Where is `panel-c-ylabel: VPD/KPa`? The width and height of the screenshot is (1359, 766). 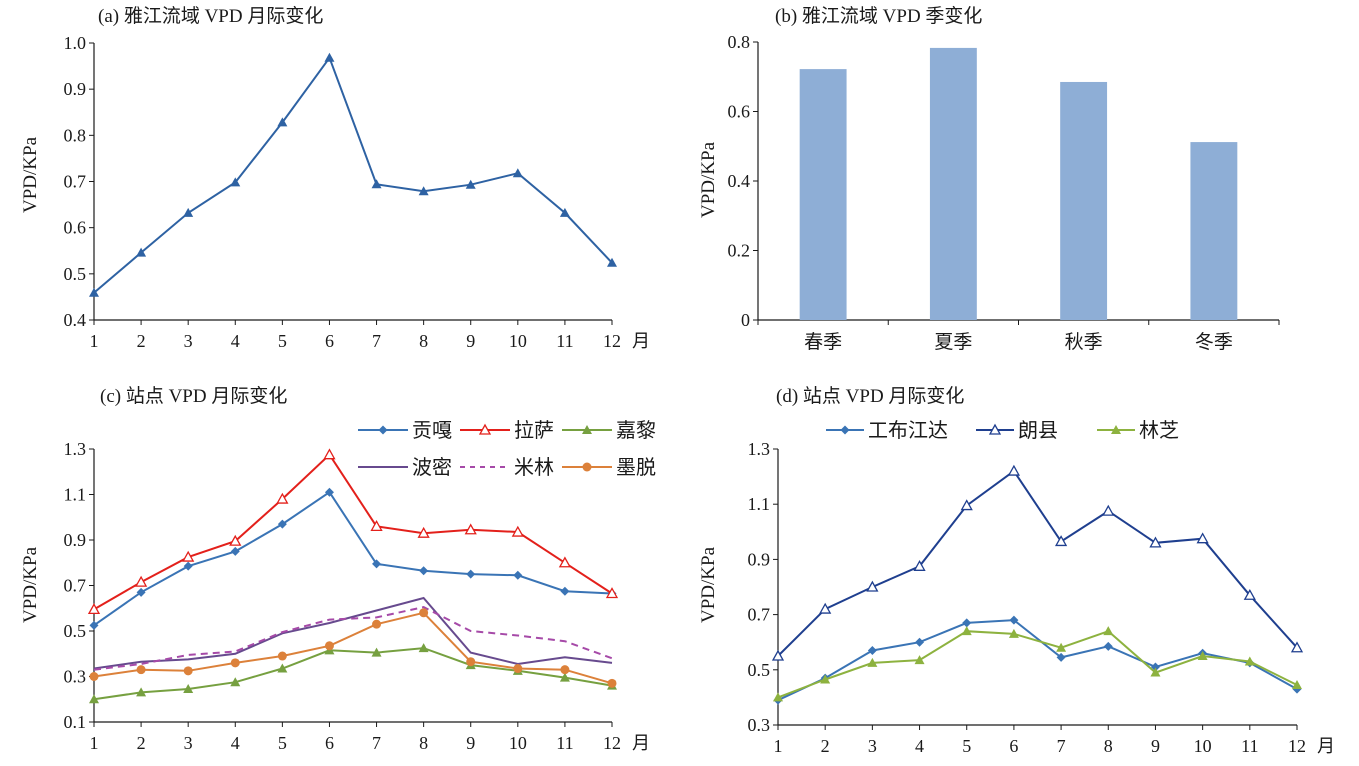
panel-c-ylabel: VPD/KPa is located at coordinates (30, 584).